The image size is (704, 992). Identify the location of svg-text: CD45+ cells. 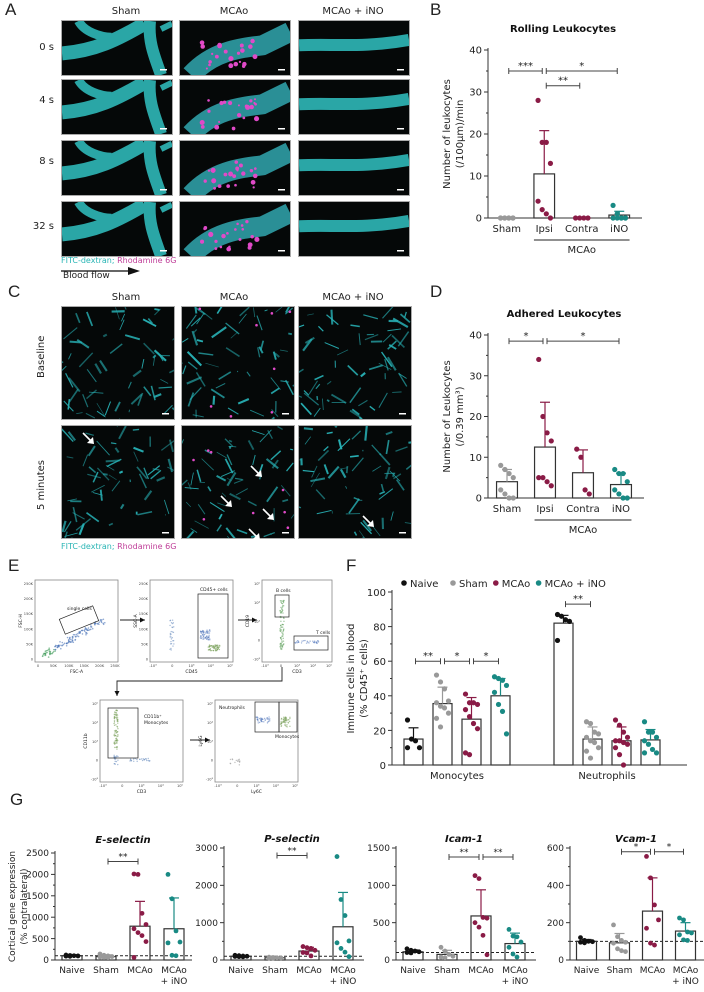
(214, 590).